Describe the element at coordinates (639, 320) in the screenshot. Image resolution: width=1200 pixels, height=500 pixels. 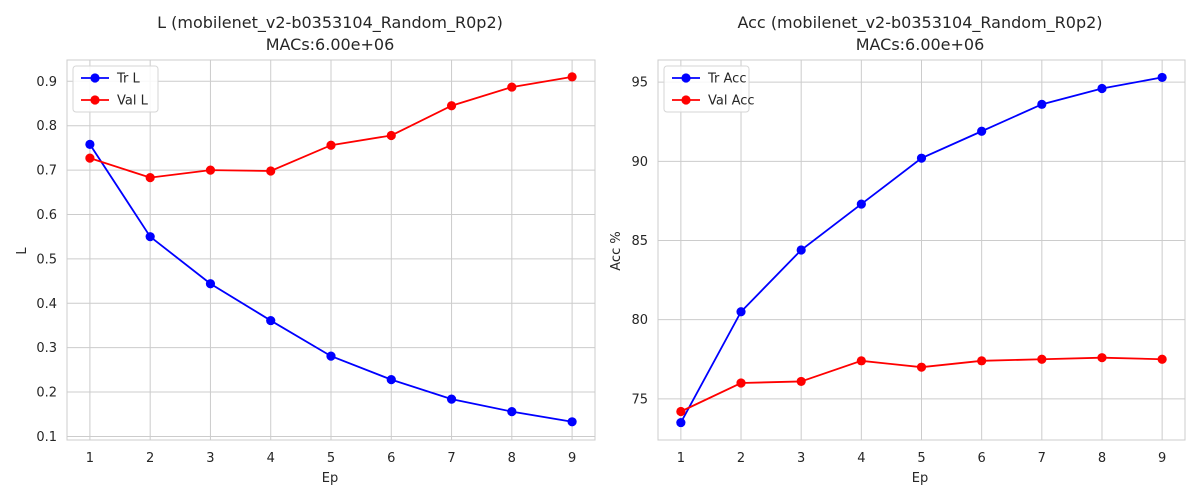
I see `accuracy-chart-y-tick-label: 80` at that location.